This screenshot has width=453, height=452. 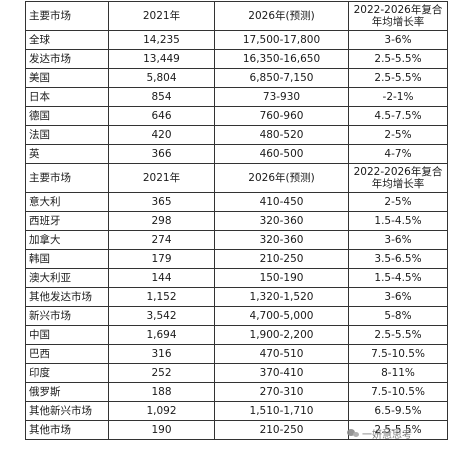 What do you see at coordinates (67, 297) in the screenshot?
I see `cell-market: 其他发达市场` at bounding box center [67, 297].